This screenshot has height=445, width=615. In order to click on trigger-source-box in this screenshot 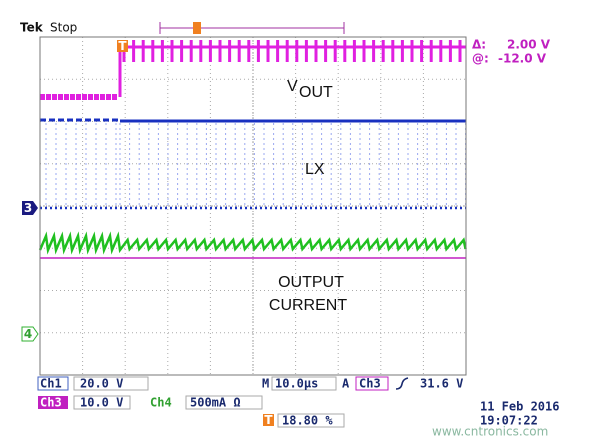, I will do `click(372, 383)`.